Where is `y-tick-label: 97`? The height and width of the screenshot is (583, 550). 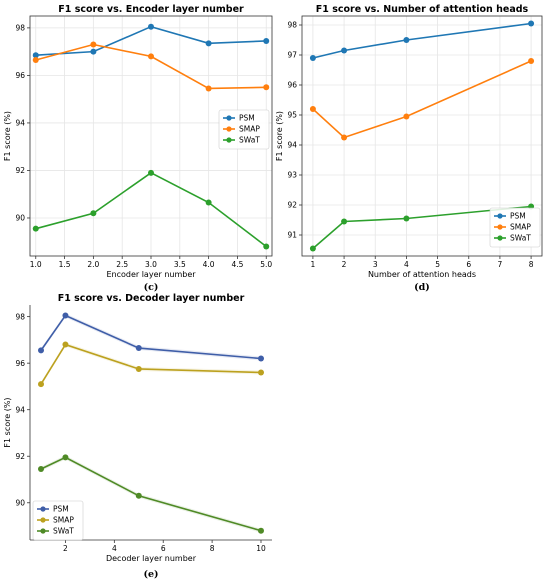 y-tick-label: 97 is located at coordinates (292, 55).